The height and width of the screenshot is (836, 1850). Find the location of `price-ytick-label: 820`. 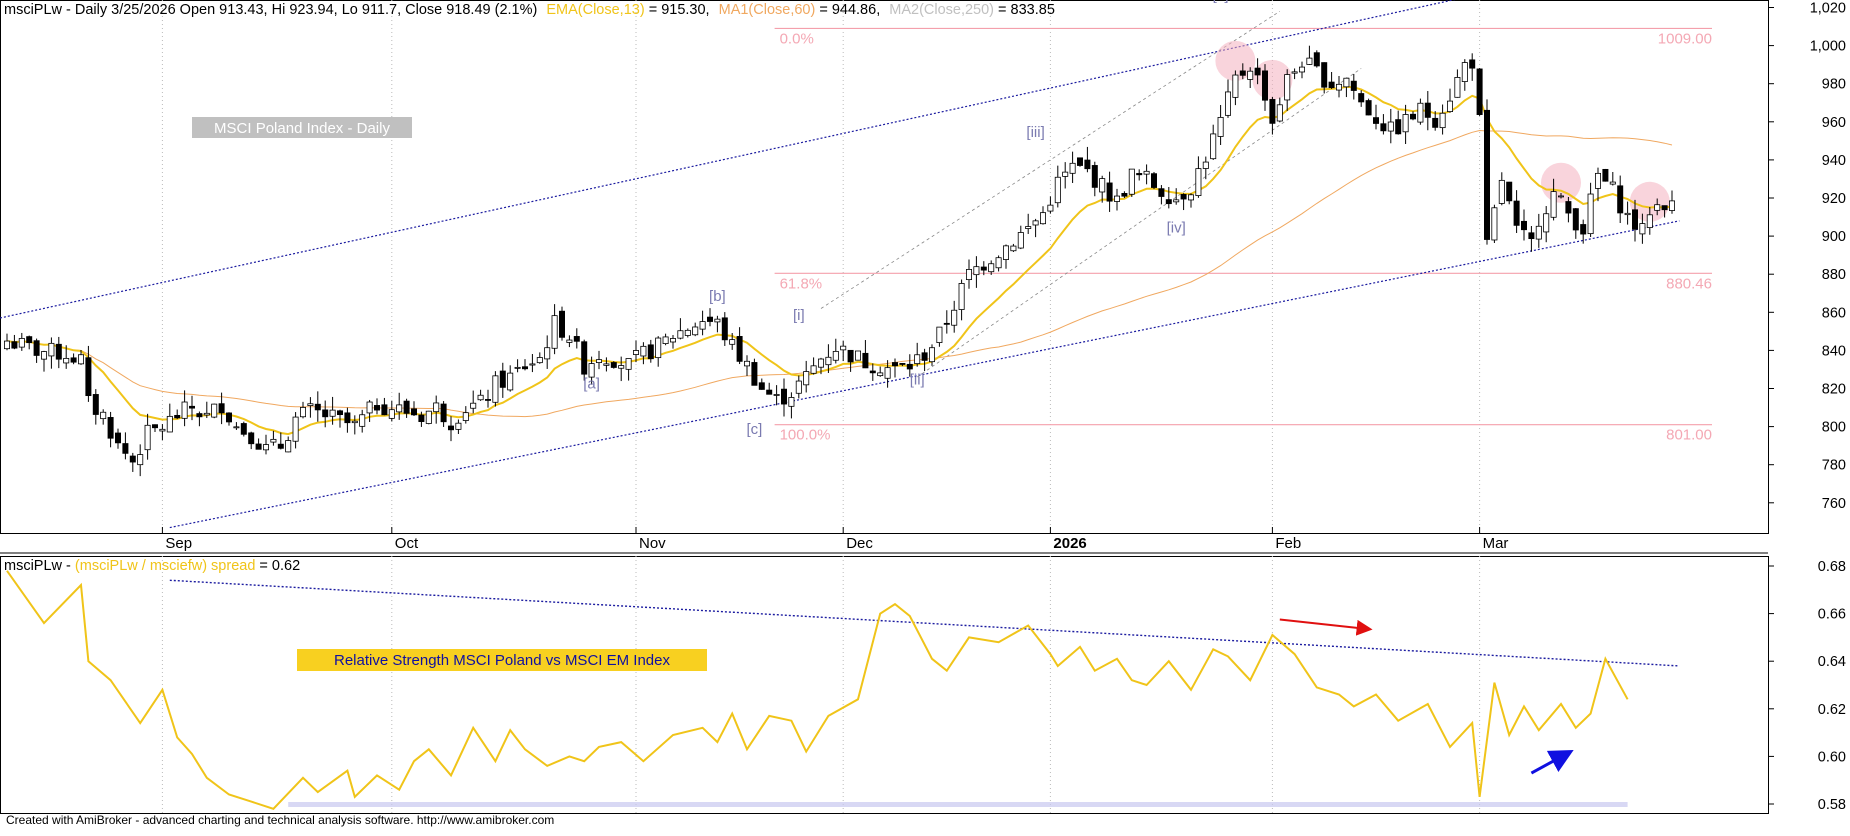

price-ytick-label: 820 is located at coordinates (1834, 390).